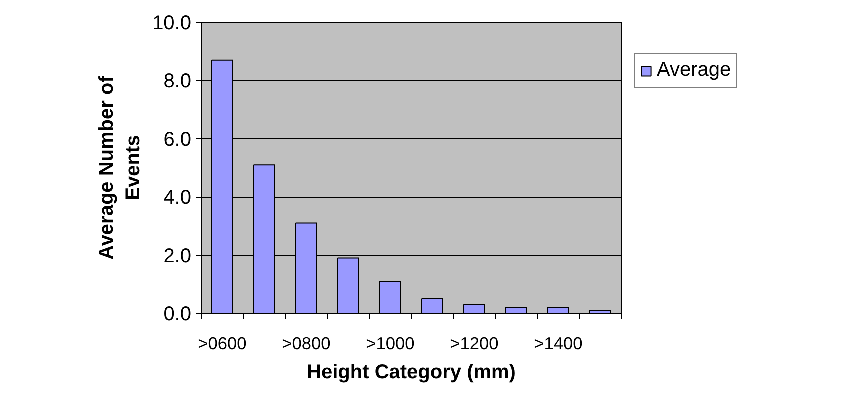 This screenshot has width=865, height=418. What do you see at coordinates (178, 256) in the screenshot?
I see `y-tick-label: 2.0` at bounding box center [178, 256].